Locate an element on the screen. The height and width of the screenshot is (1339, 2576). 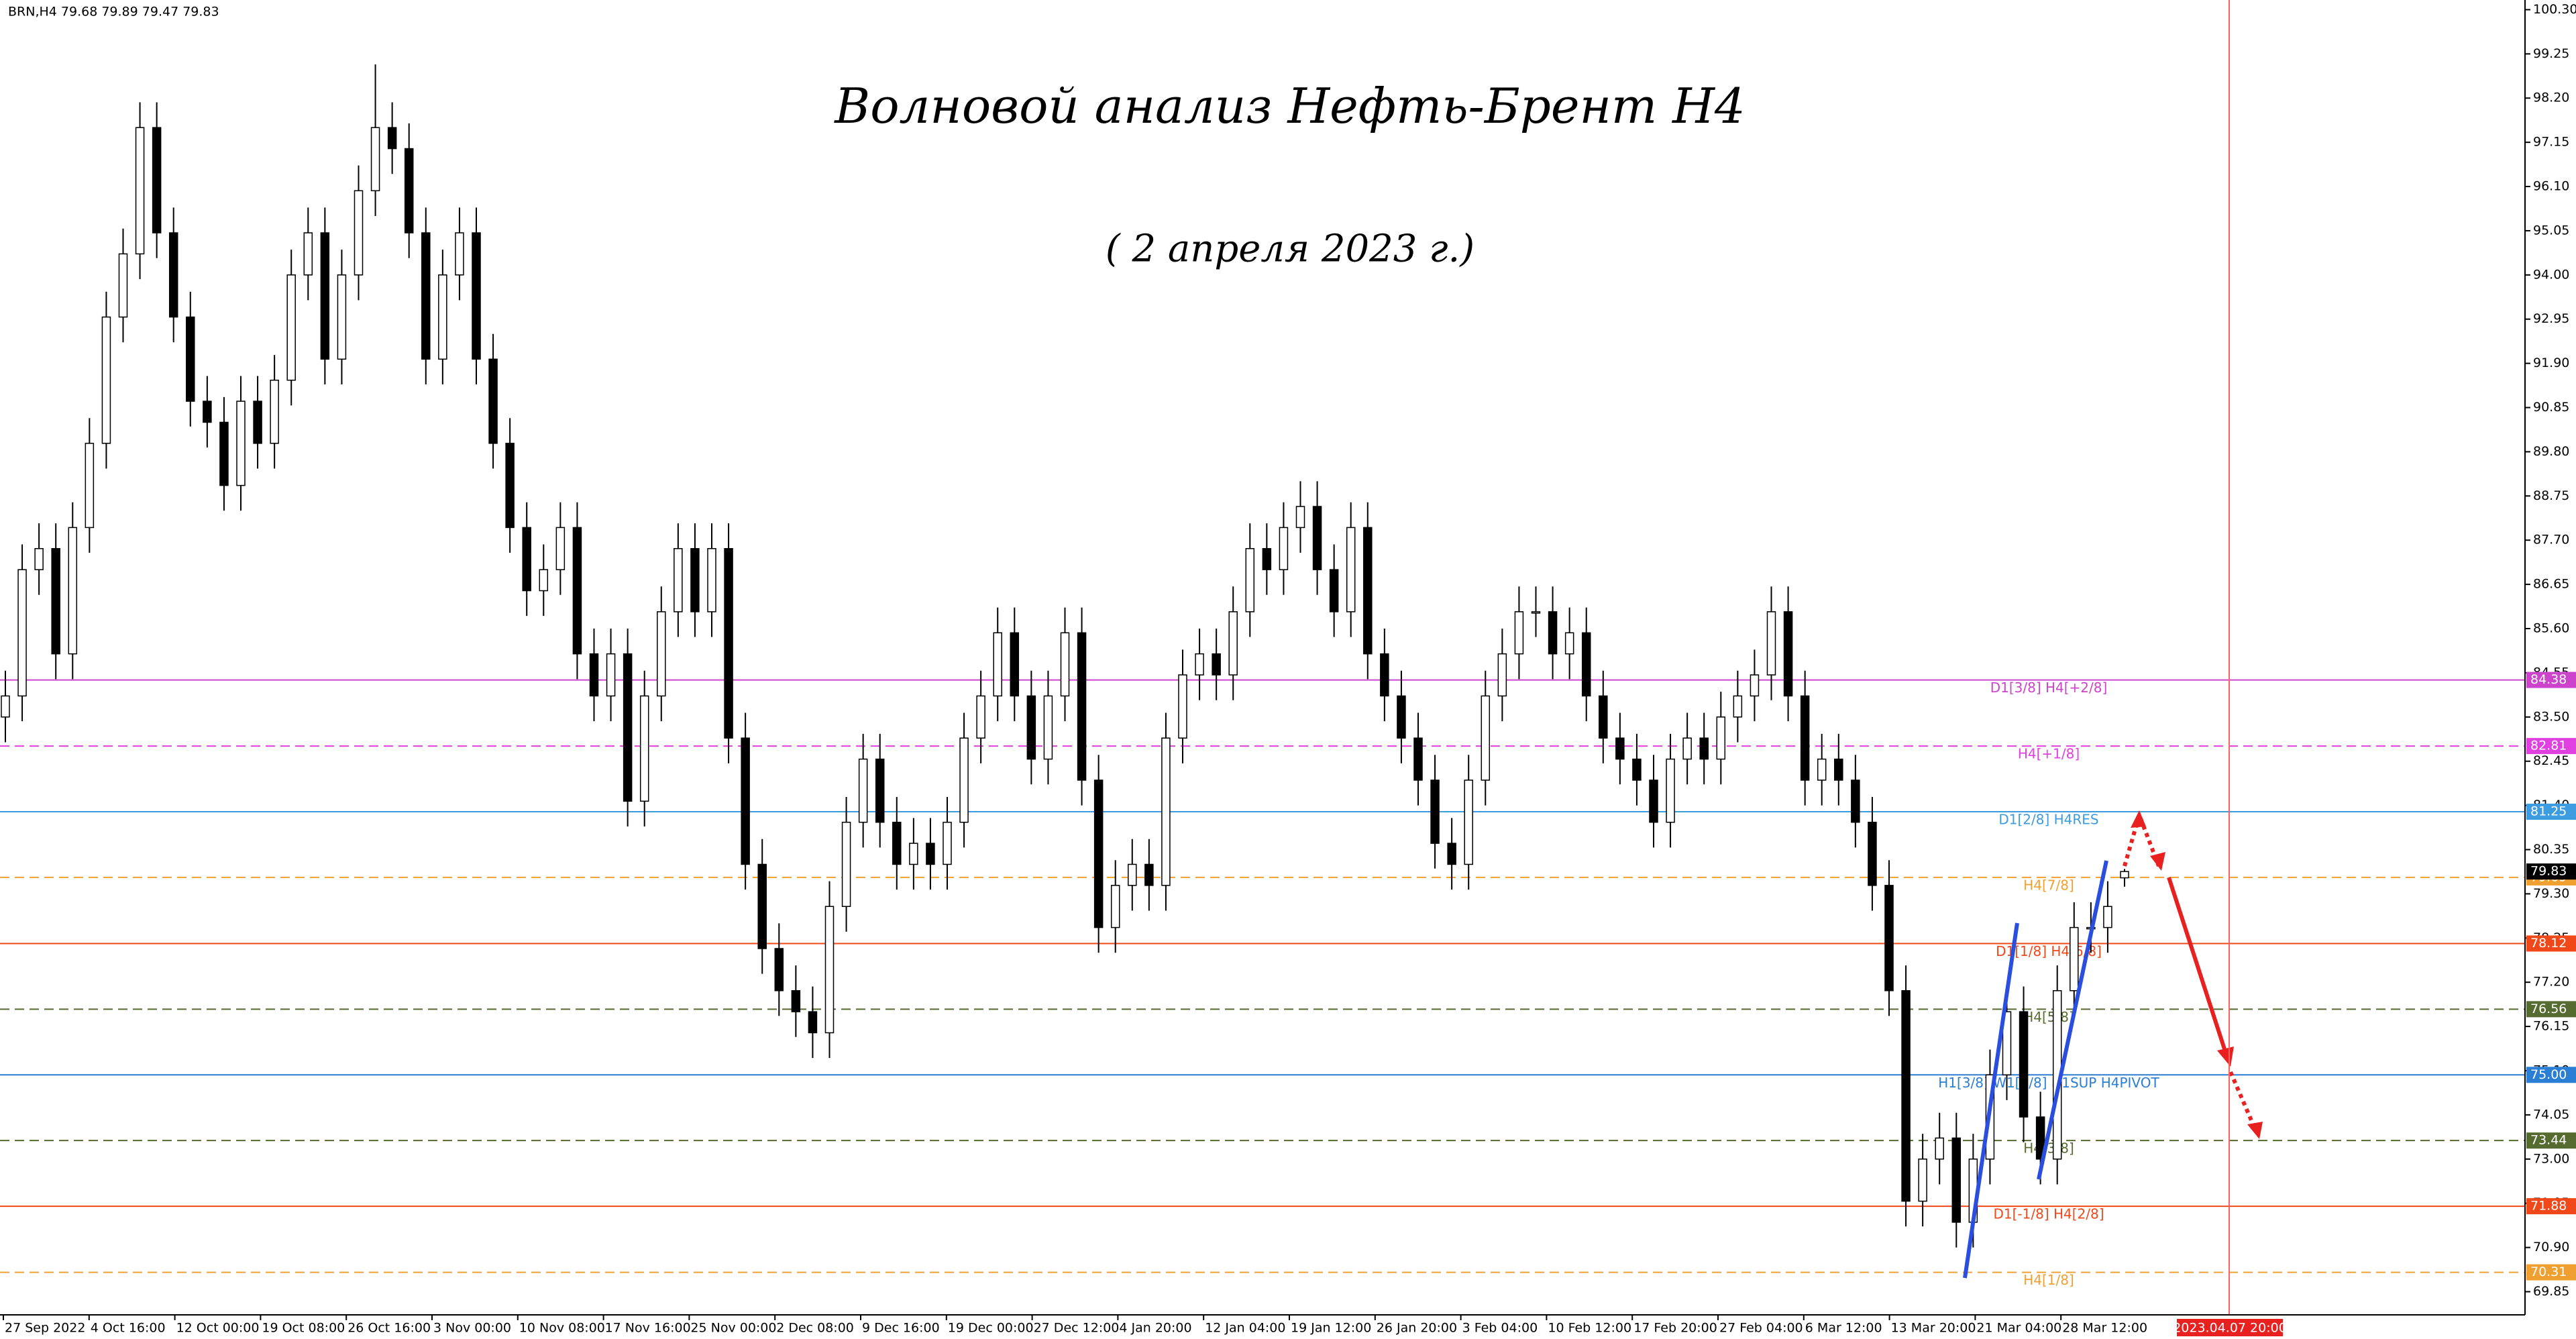
x-tick-label: 17 Feb 20:00 is located at coordinates (1675, 1328).